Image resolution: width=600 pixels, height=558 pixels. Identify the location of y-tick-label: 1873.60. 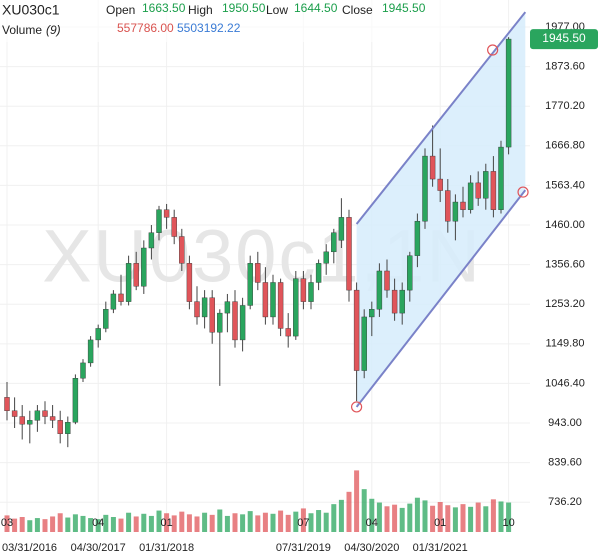
(565, 67).